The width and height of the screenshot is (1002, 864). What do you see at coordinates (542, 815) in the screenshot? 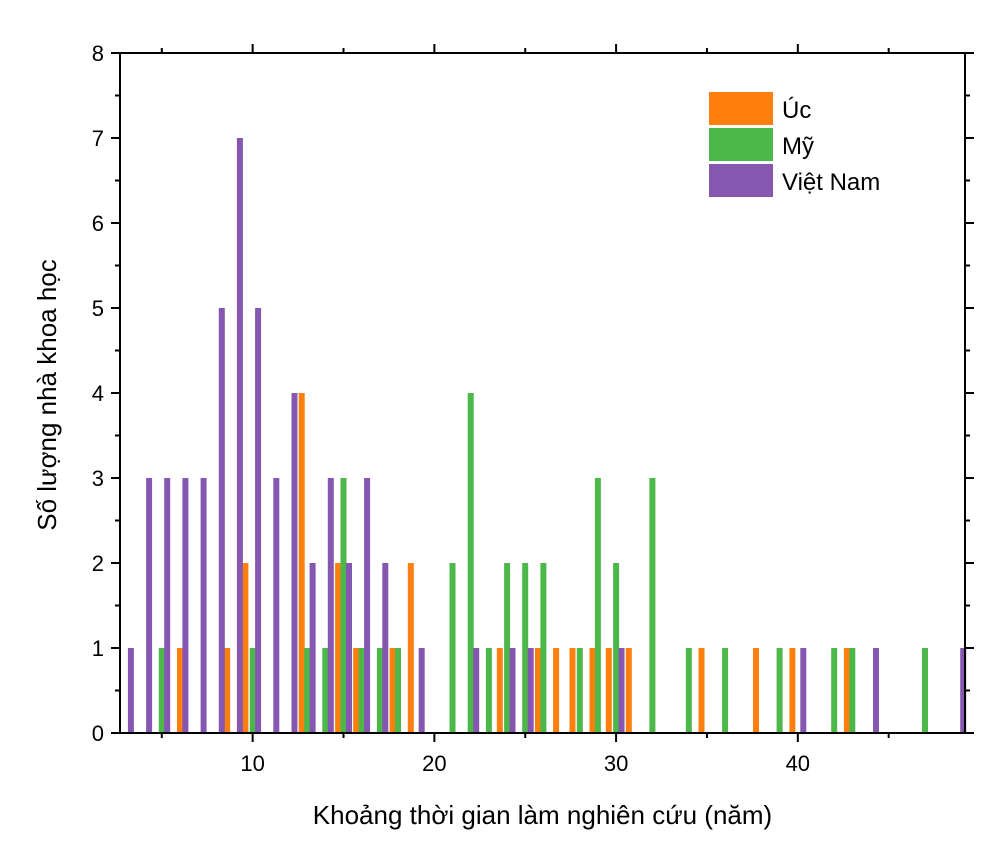
I see `x-axis-title: Khoảng thời gian làm nghiên cứu (năm)` at bounding box center [542, 815].